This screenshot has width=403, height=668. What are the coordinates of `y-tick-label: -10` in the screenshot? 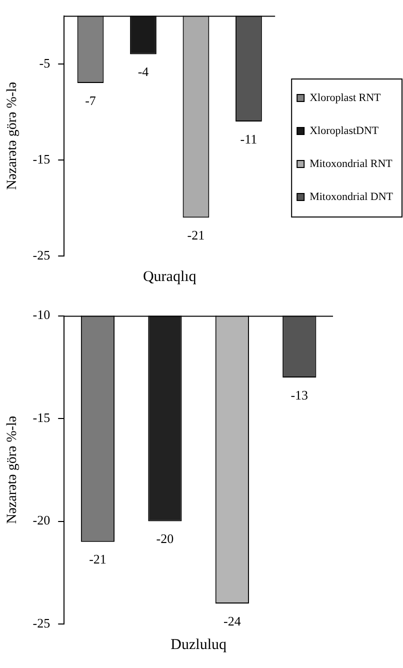 It's located at (41, 314).